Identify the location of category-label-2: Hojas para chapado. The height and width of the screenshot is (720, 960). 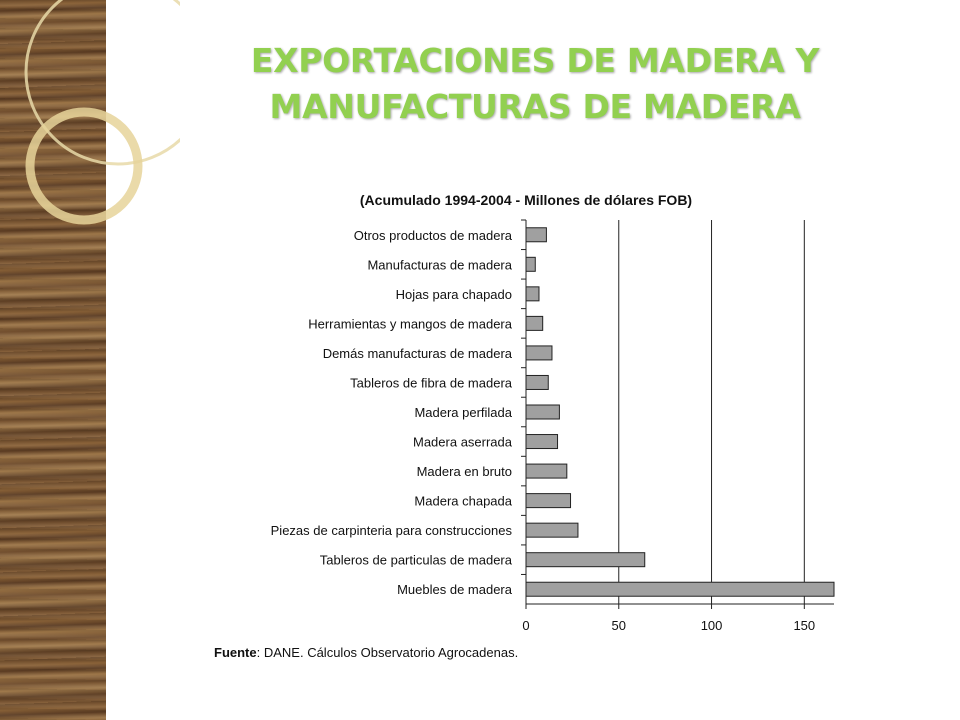
(454, 294).